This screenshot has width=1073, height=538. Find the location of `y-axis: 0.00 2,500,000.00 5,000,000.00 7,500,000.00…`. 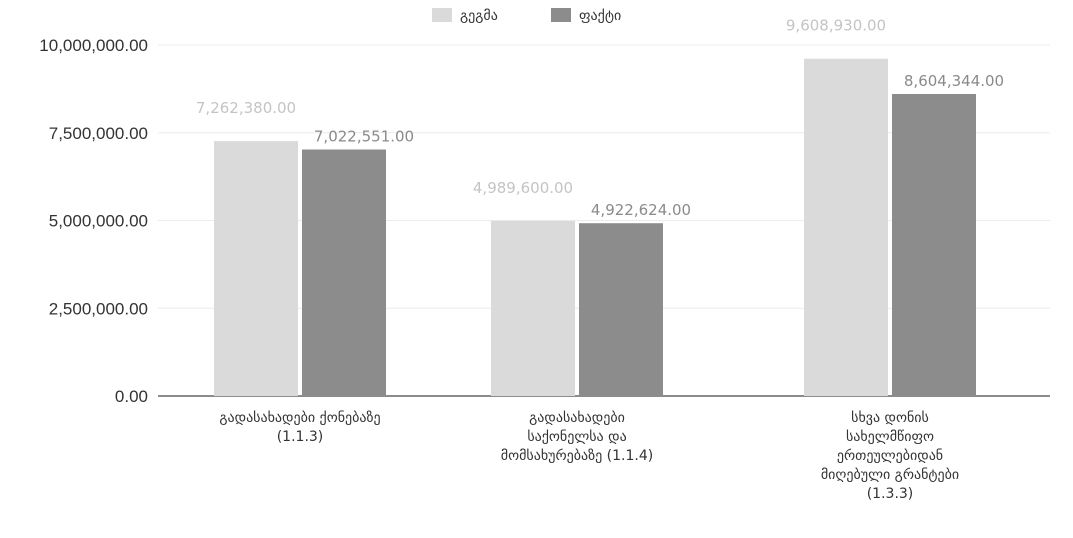

y-axis: 0.00 2,500,000.00 5,000,000.00 7,500,000.00… is located at coordinates (93, 221).